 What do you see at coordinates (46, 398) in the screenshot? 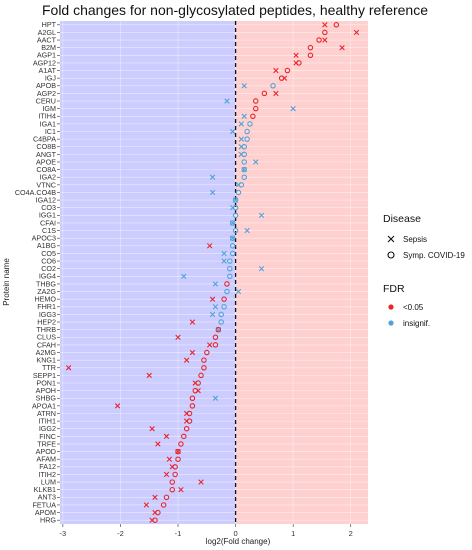
I see `protein-label: SHBG` at bounding box center [46, 398].